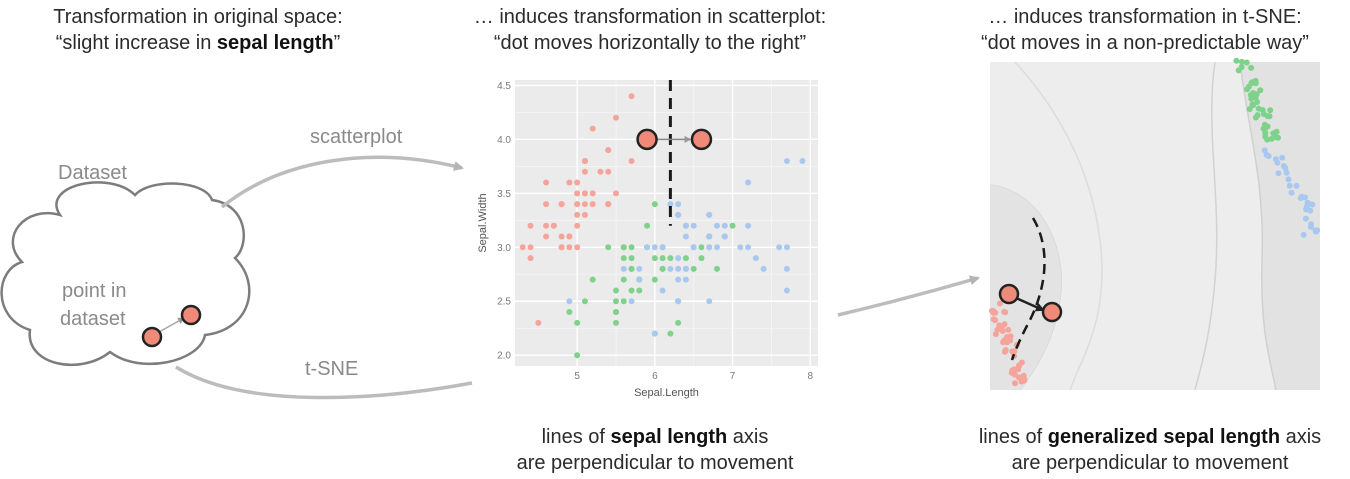 The image size is (1350, 479). What do you see at coordinates (337, 43) in the screenshot?
I see `caption-original-post: ”` at bounding box center [337, 43].